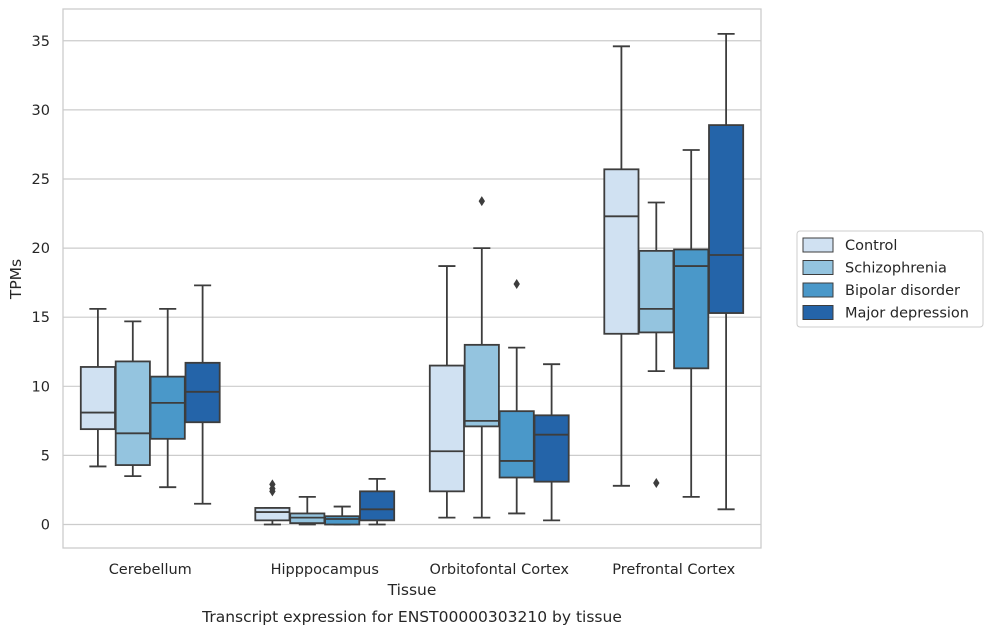  What do you see at coordinates (41, 387) in the screenshot?
I see `y-tick-label: 10` at bounding box center [41, 387].